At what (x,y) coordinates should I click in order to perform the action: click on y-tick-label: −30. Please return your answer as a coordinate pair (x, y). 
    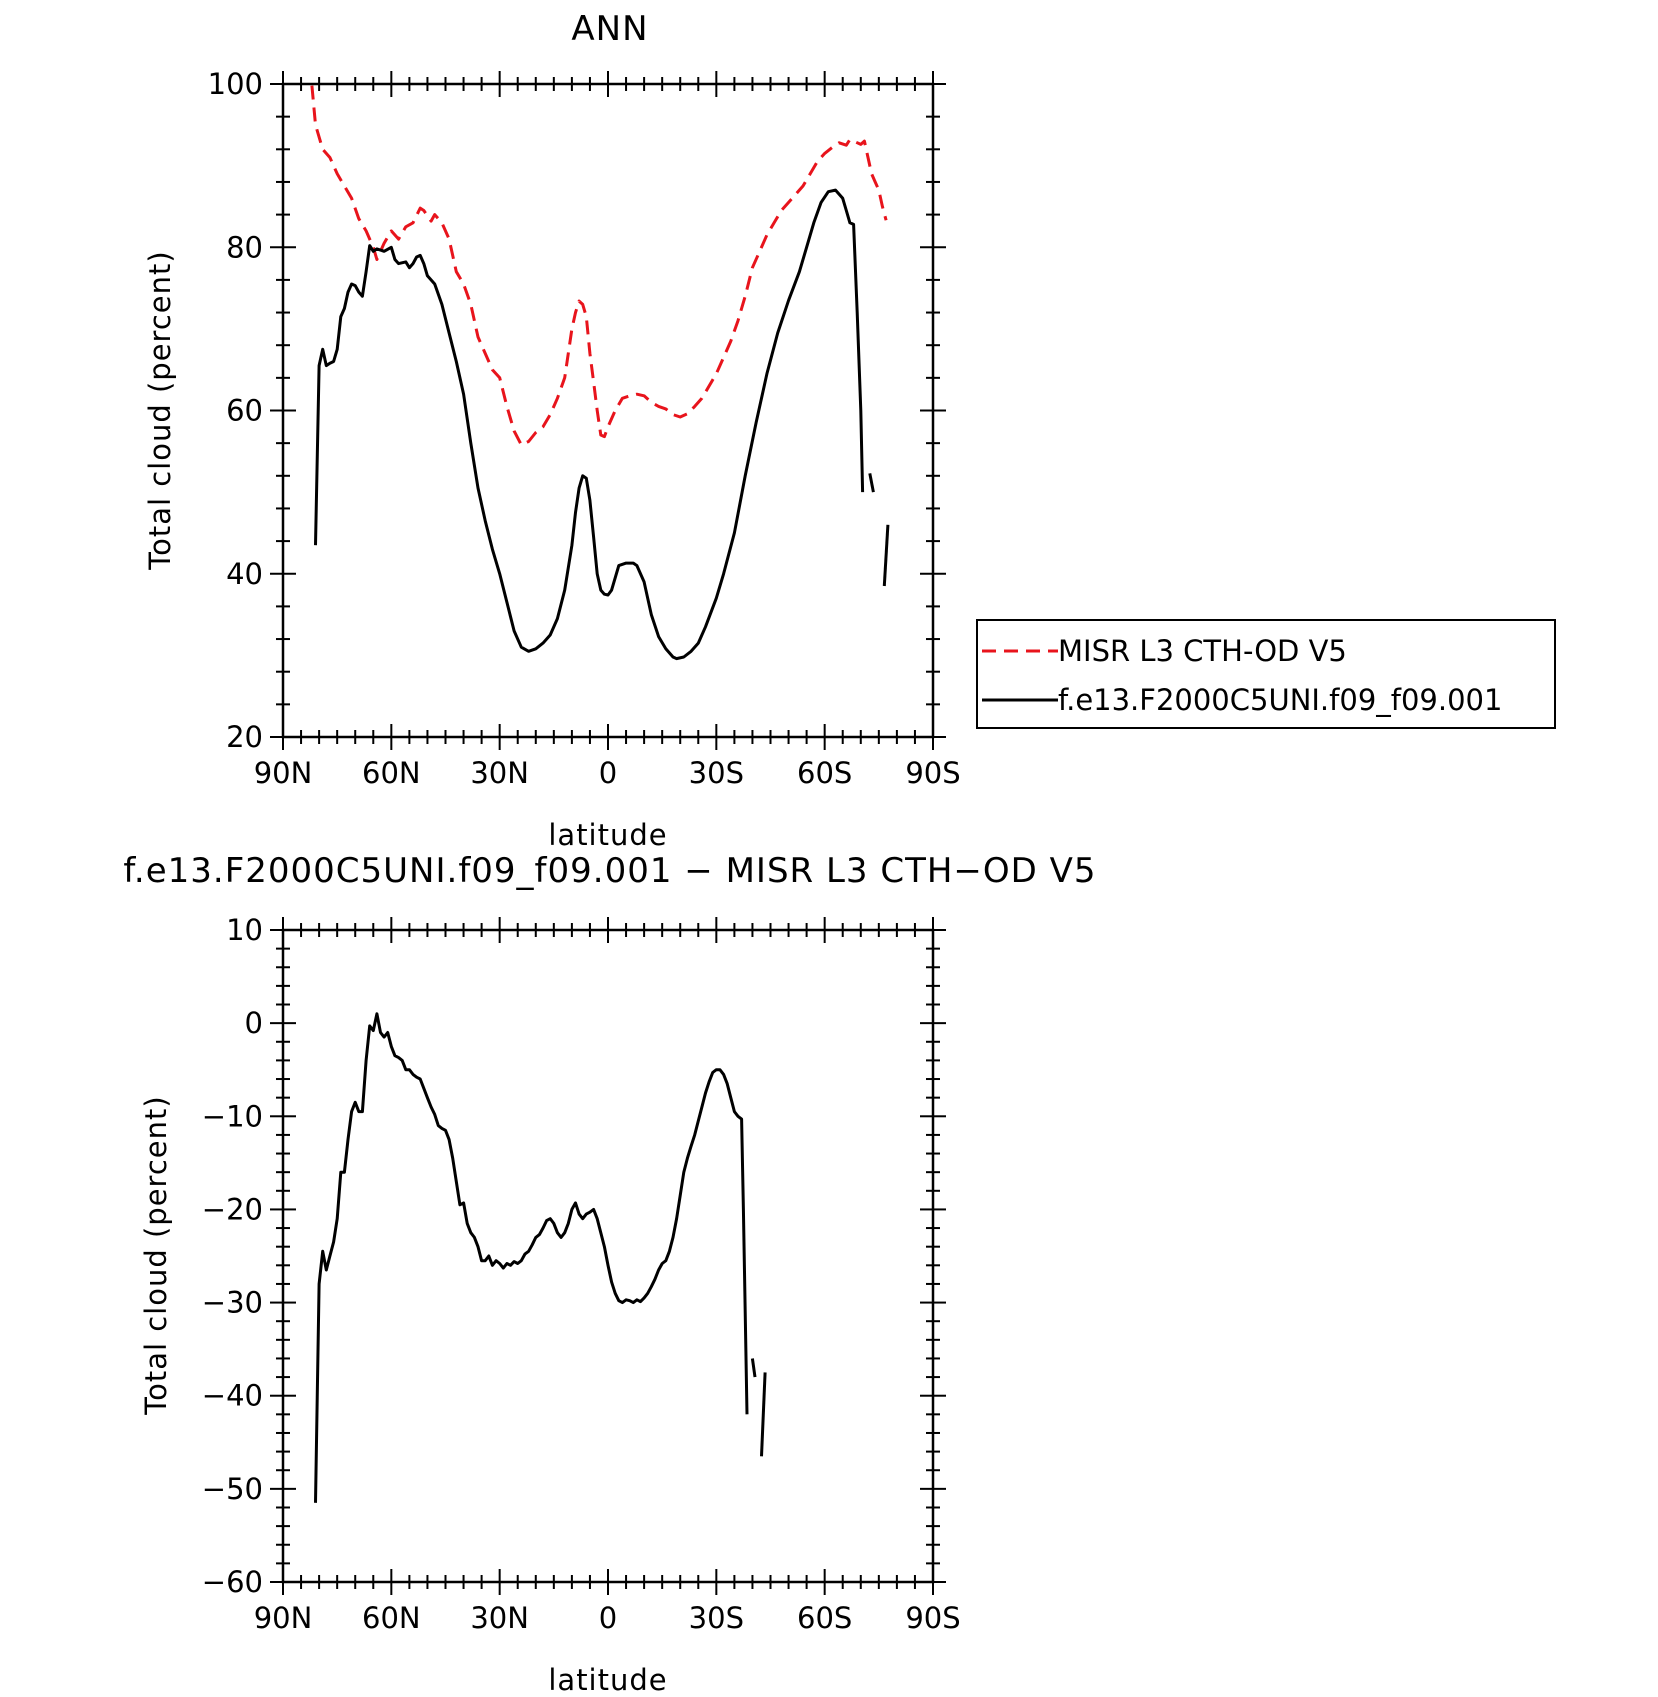
    Looking at the image, I should click on (232, 1303).